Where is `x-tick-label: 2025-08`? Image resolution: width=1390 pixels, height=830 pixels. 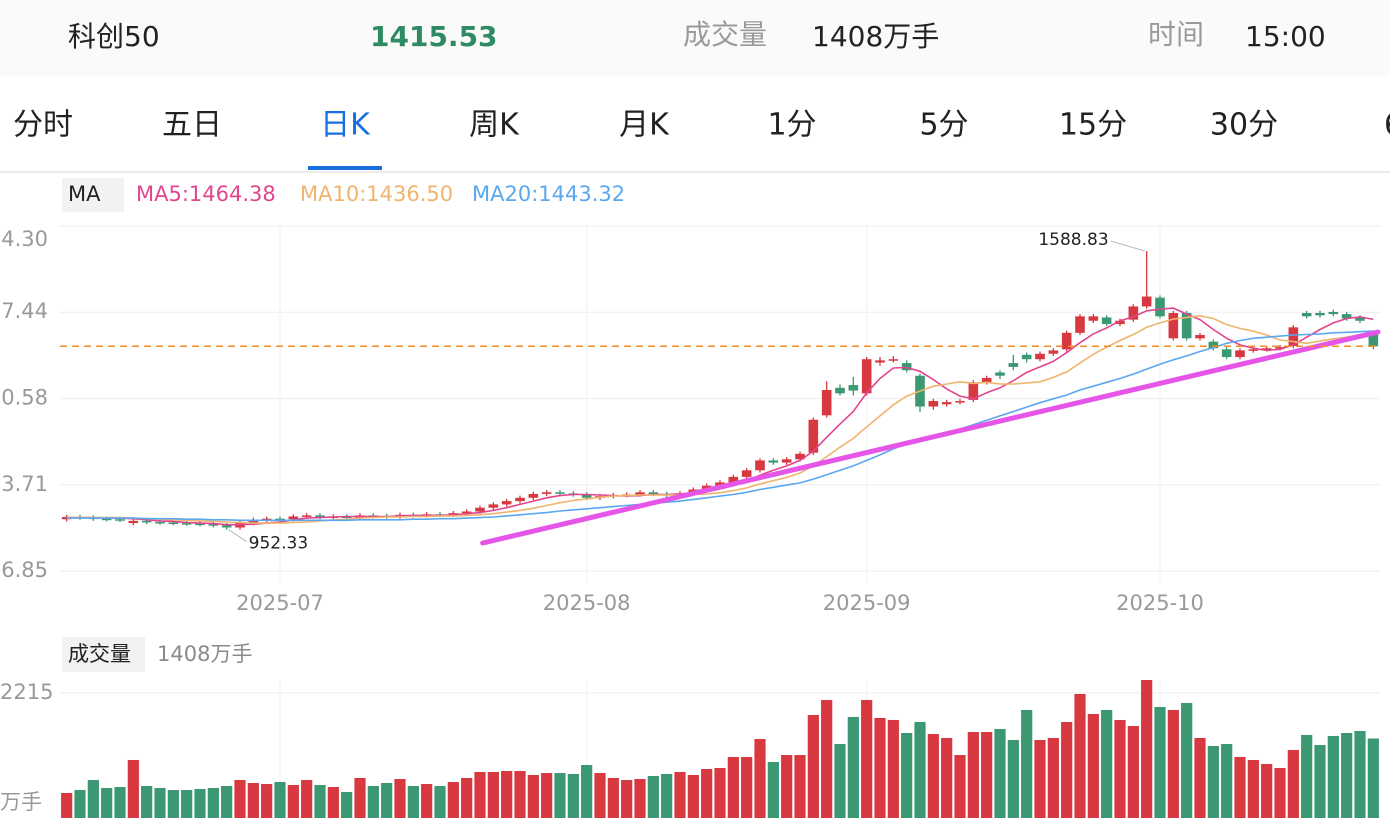 x-tick-label: 2025-08 is located at coordinates (587, 603).